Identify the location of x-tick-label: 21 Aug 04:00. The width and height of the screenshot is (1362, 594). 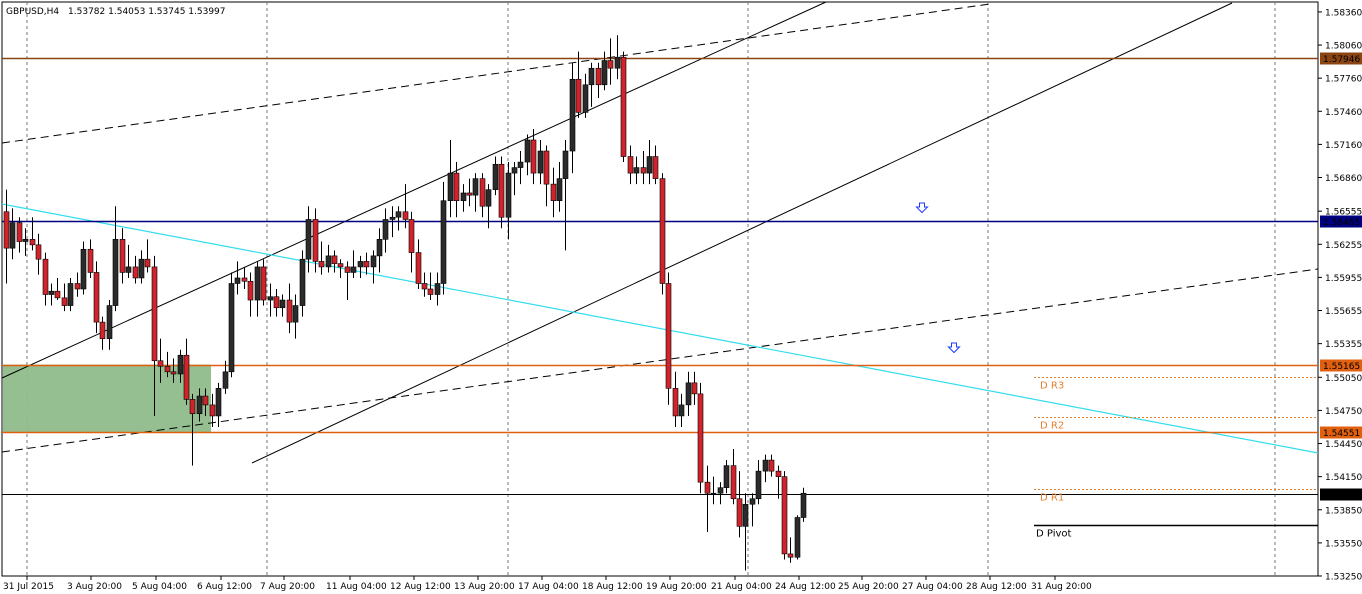
(741, 587).